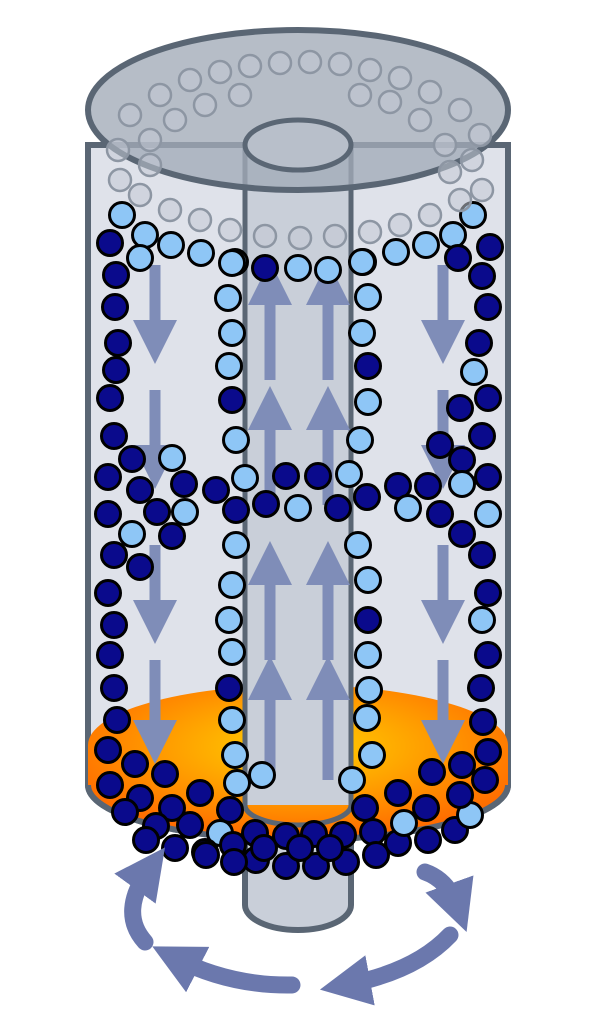  Describe the element at coordinates (298, 816) in the screenshot. I see `inner-tube-bottom` at that location.